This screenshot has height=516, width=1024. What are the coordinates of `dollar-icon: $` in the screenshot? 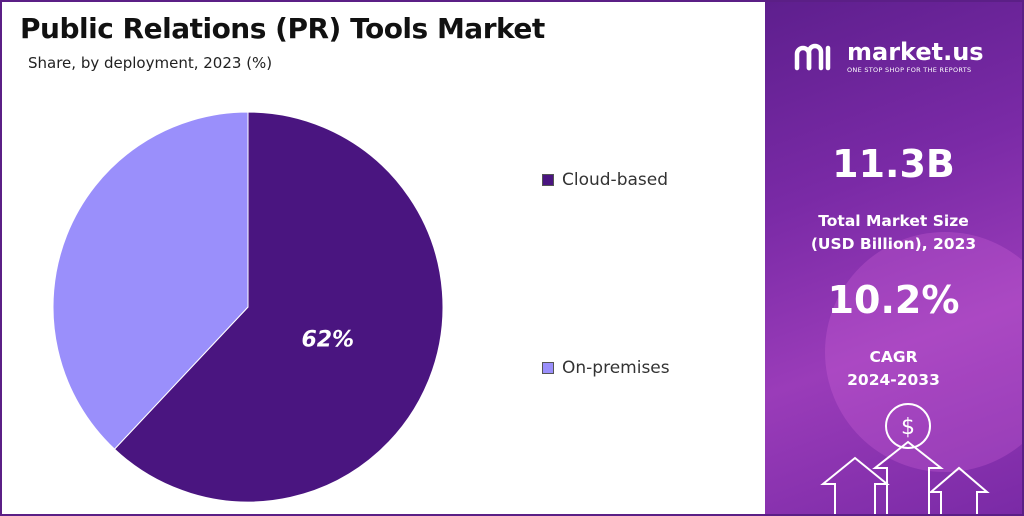 It's located at (908, 427).